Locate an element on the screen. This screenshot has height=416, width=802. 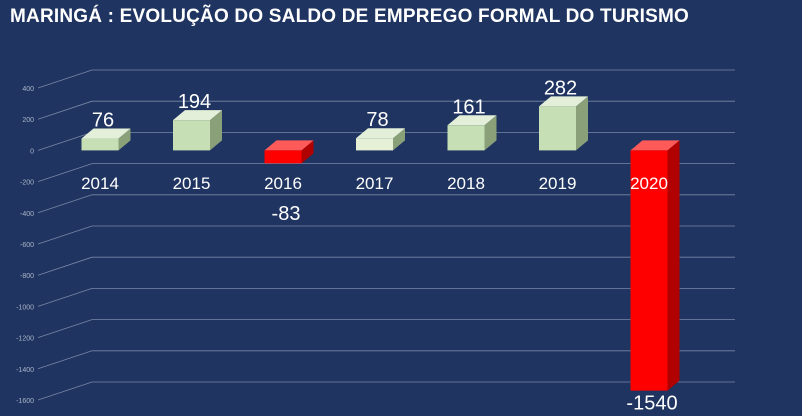
y-tick-label: -600 is located at coordinates (27, 245).